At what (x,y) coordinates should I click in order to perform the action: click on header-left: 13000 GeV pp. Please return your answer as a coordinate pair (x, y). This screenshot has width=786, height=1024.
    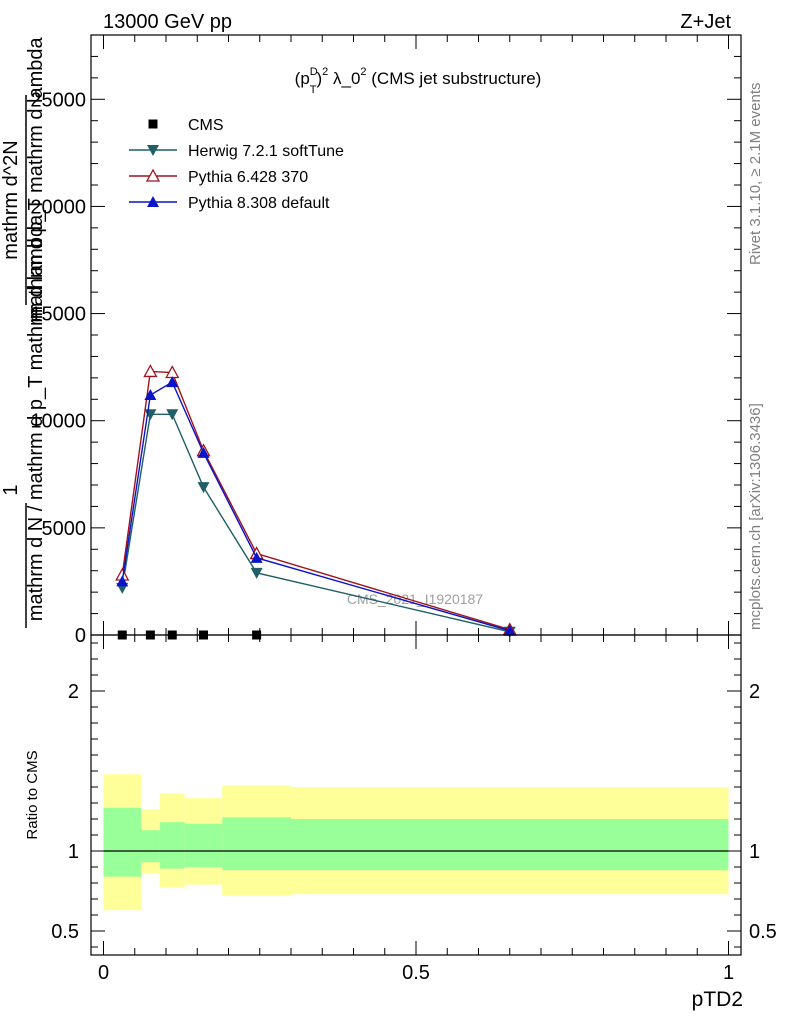
    Looking at the image, I should click on (167, 22).